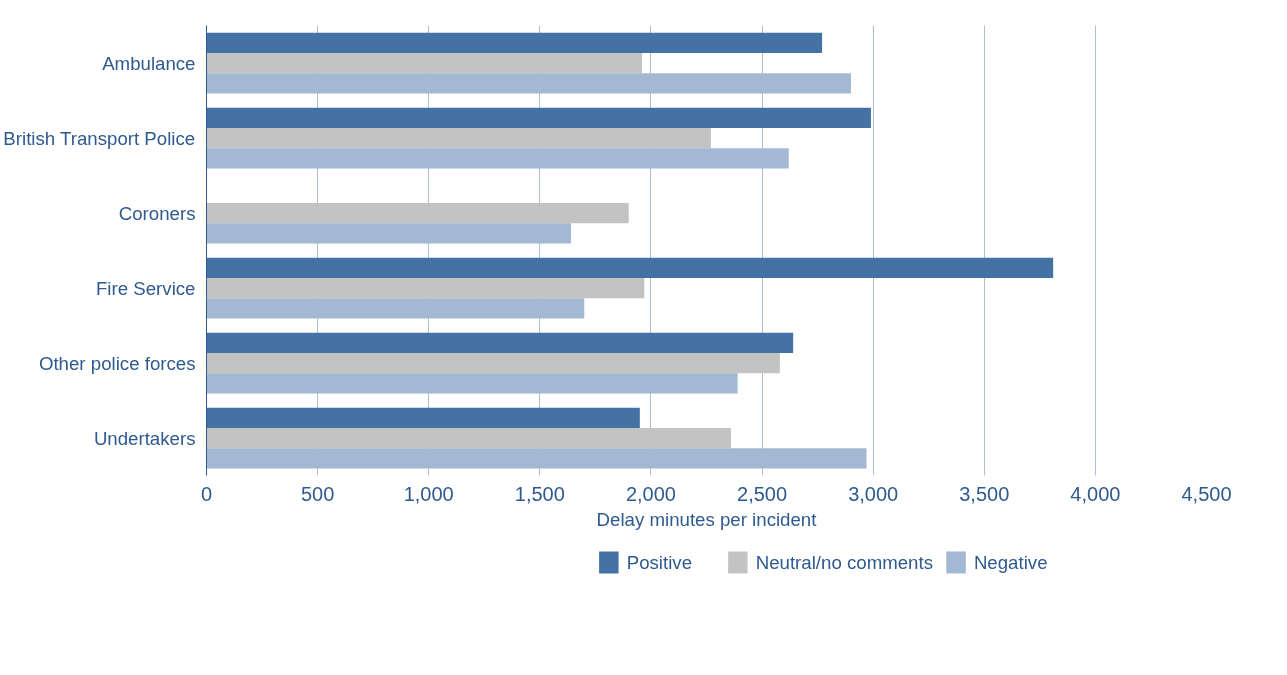 The width and height of the screenshot is (1287, 675). Describe the element at coordinates (844, 562) in the screenshot. I see `legend-label: Neutral/no comments` at that location.